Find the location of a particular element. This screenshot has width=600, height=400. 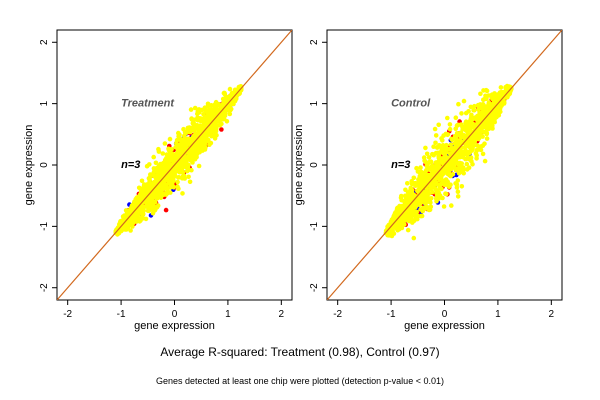

y-tick-label: 0 is located at coordinates (44, 165).